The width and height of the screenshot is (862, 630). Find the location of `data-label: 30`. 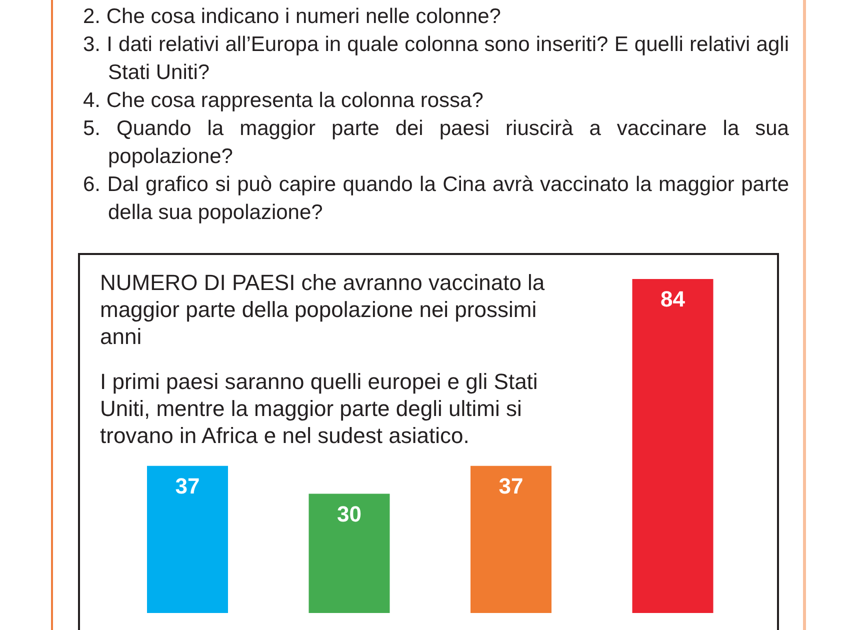

data-label: 30 is located at coordinates (349, 513).